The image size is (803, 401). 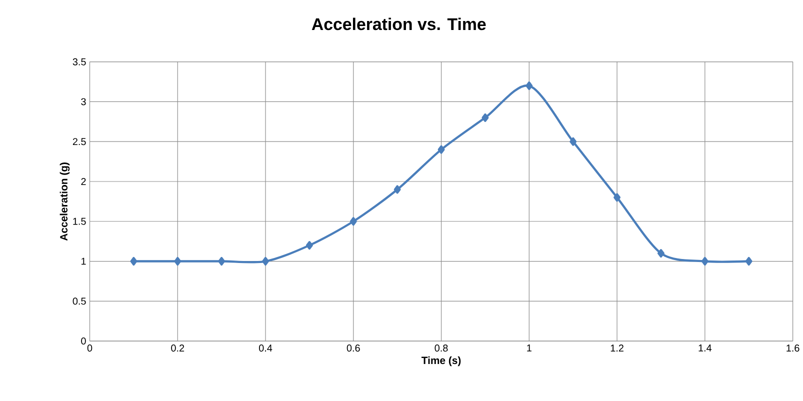 What do you see at coordinates (399, 24) in the screenshot?
I see `chart-title: Acceleration vs. Time` at bounding box center [399, 24].